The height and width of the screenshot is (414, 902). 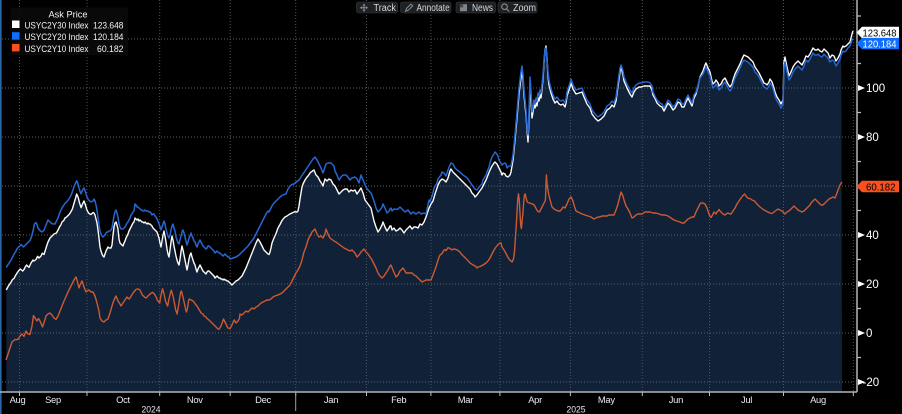 I want to click on svg-text: Oct, so click(x=123, y=399).